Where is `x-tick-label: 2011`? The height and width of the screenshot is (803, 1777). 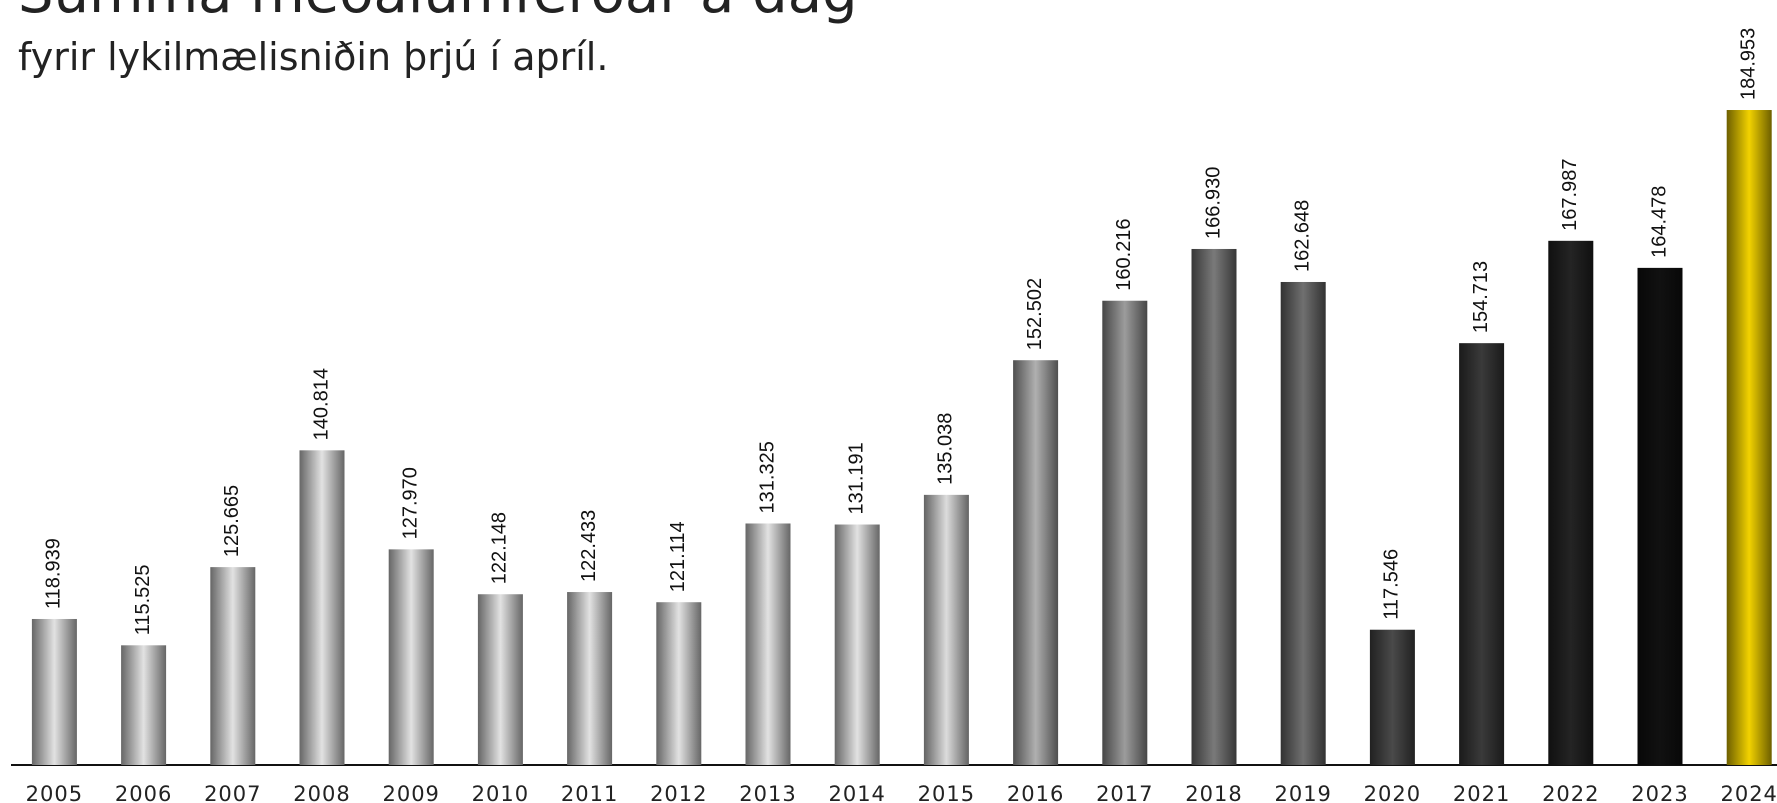 x-tick-label: 2011 is located at coordinates (589, 792).